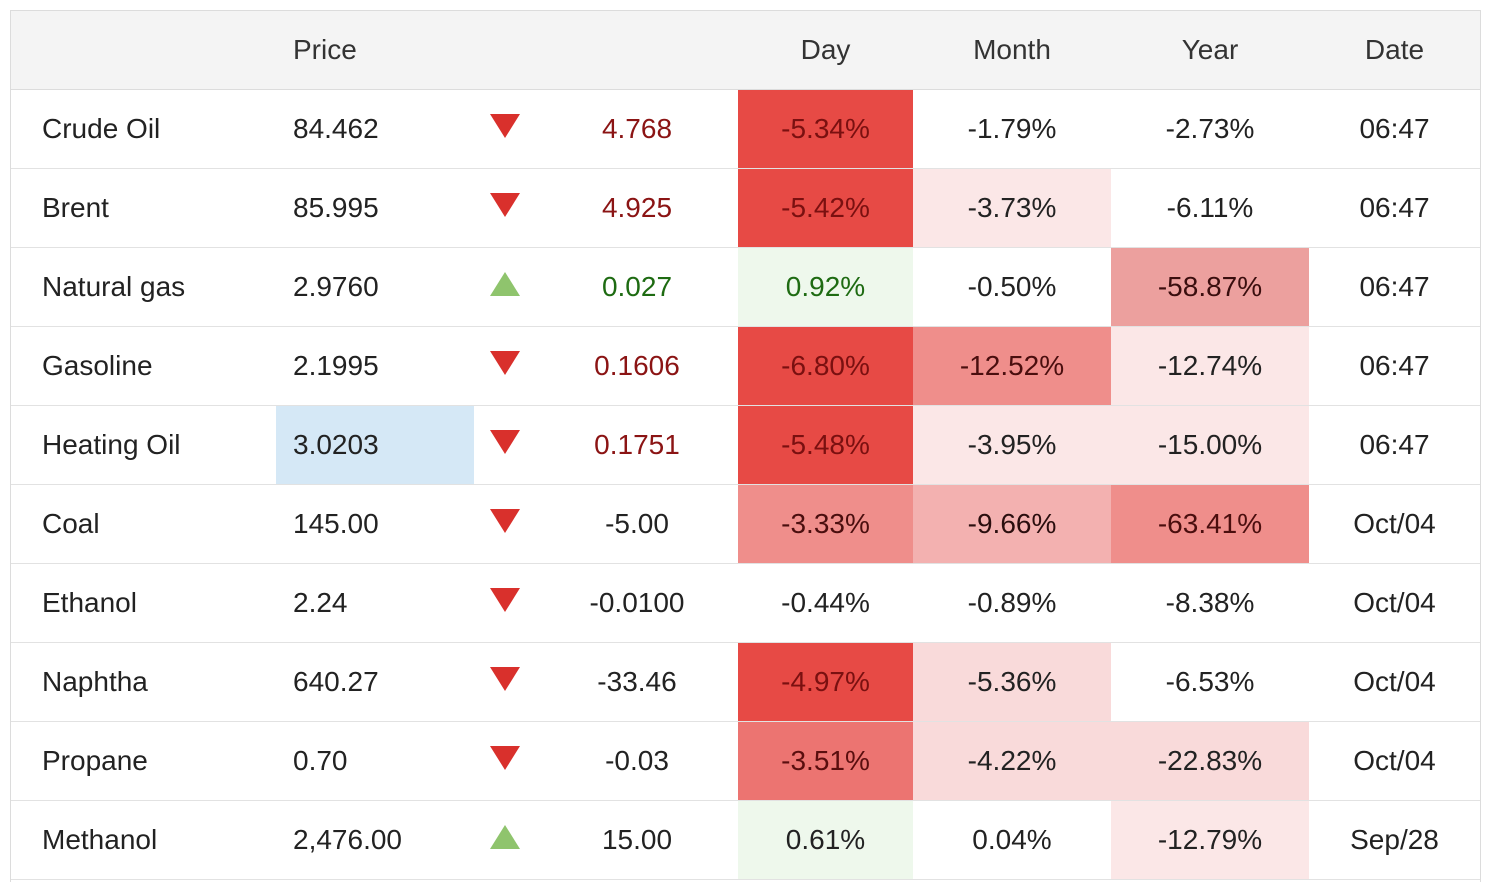  I want to click on price-cell: 145.00, so click(375, 524).